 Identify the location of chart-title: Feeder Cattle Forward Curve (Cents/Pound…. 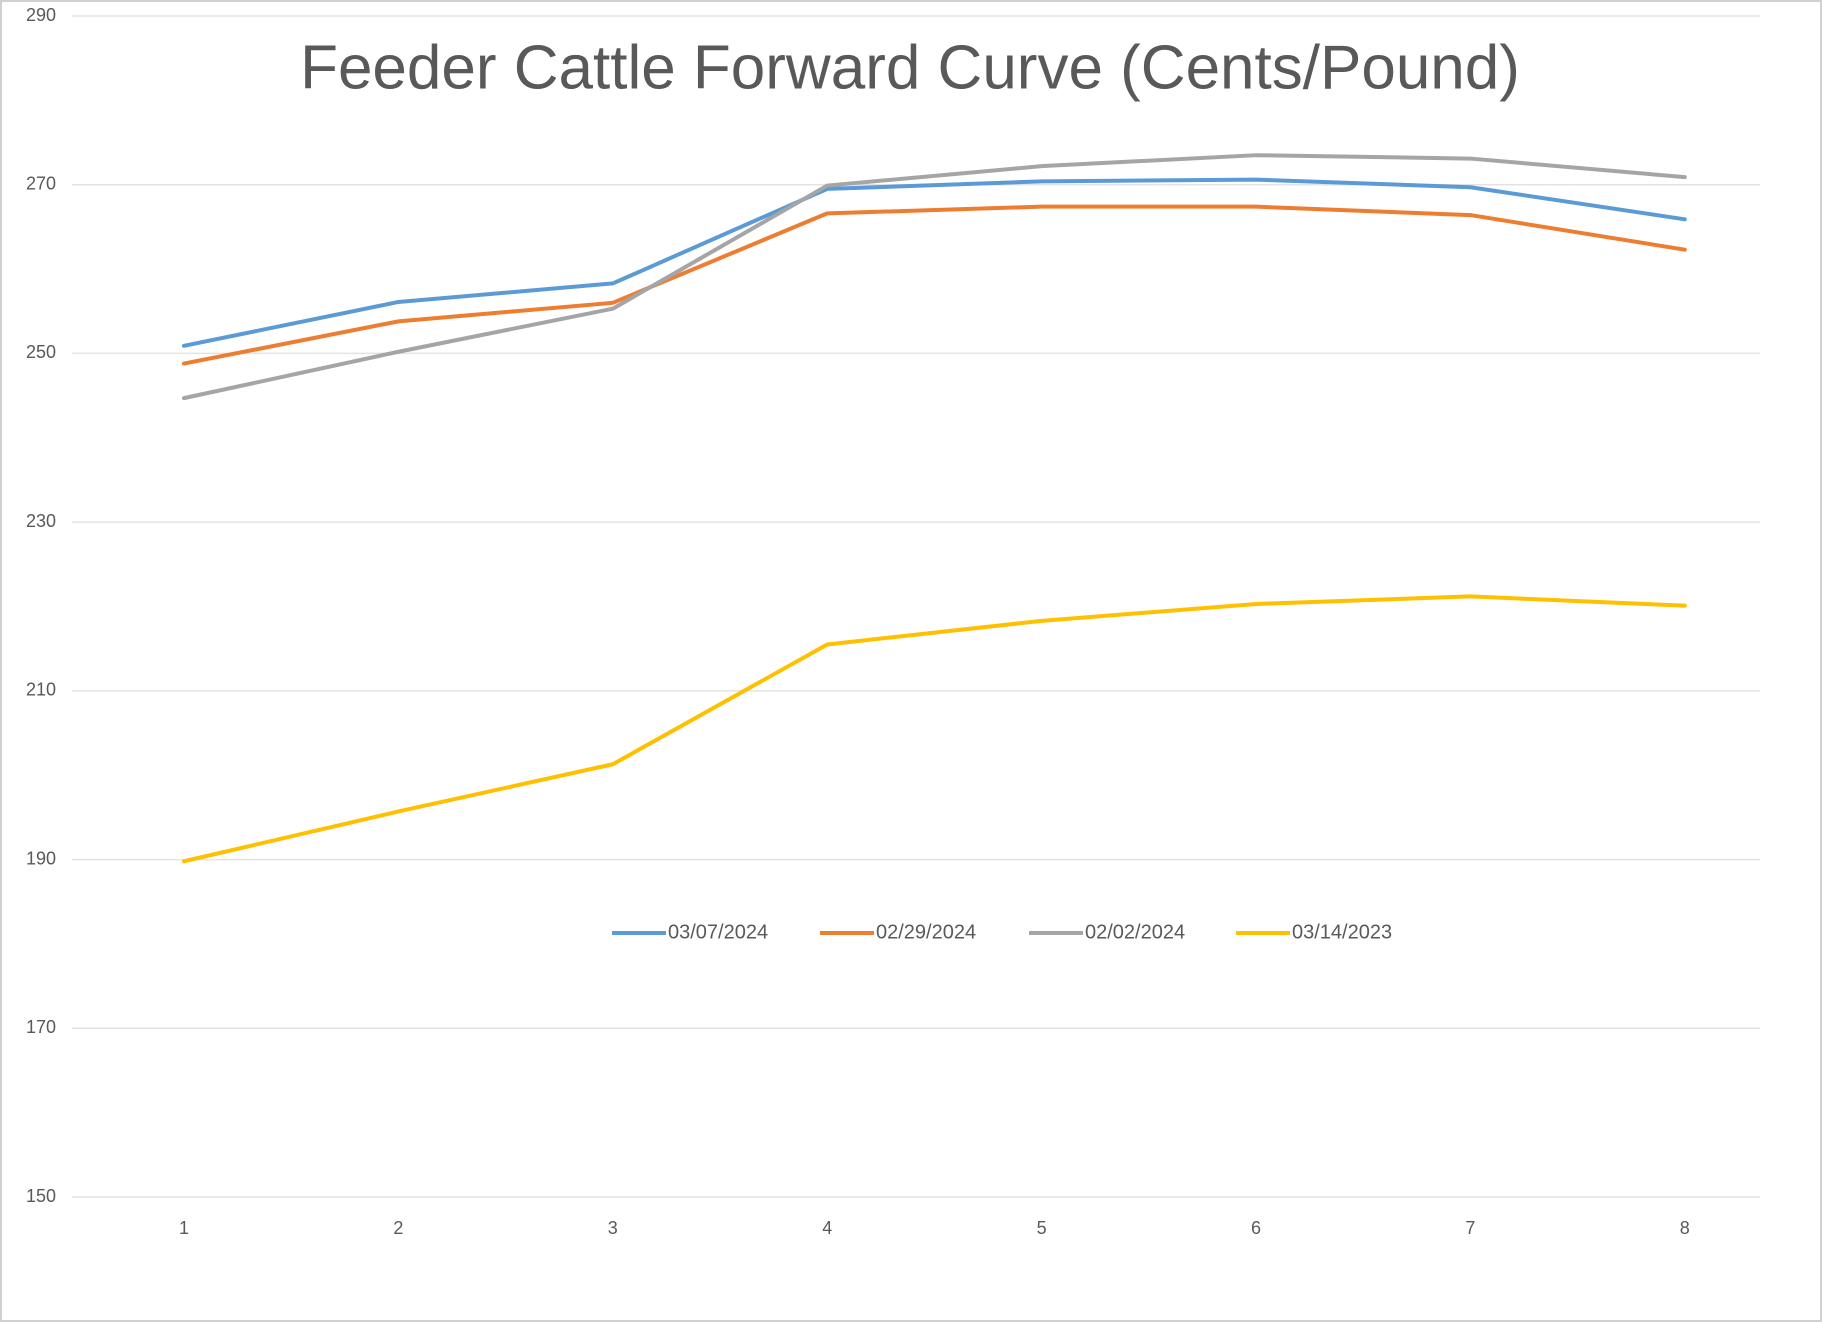
(910, 67).